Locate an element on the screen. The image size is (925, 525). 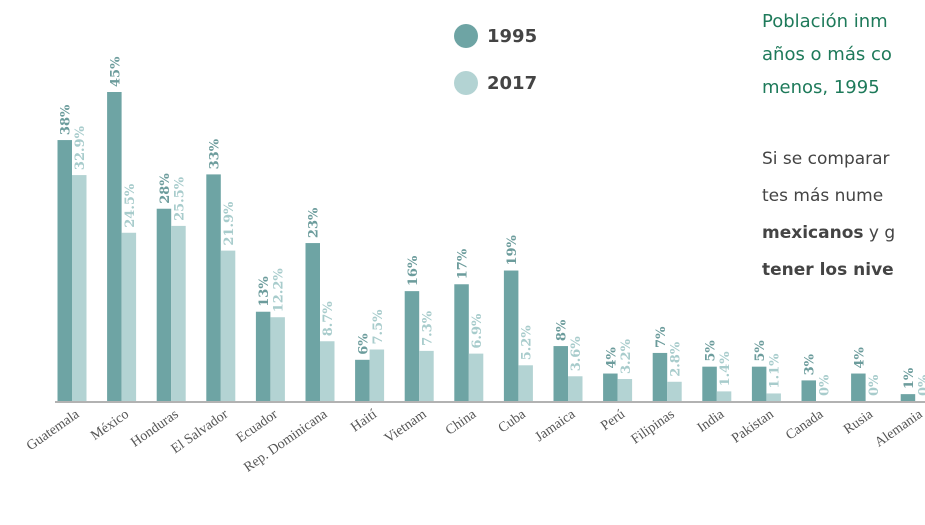
side-text-segment: y g is located at coordinates (880, 233).